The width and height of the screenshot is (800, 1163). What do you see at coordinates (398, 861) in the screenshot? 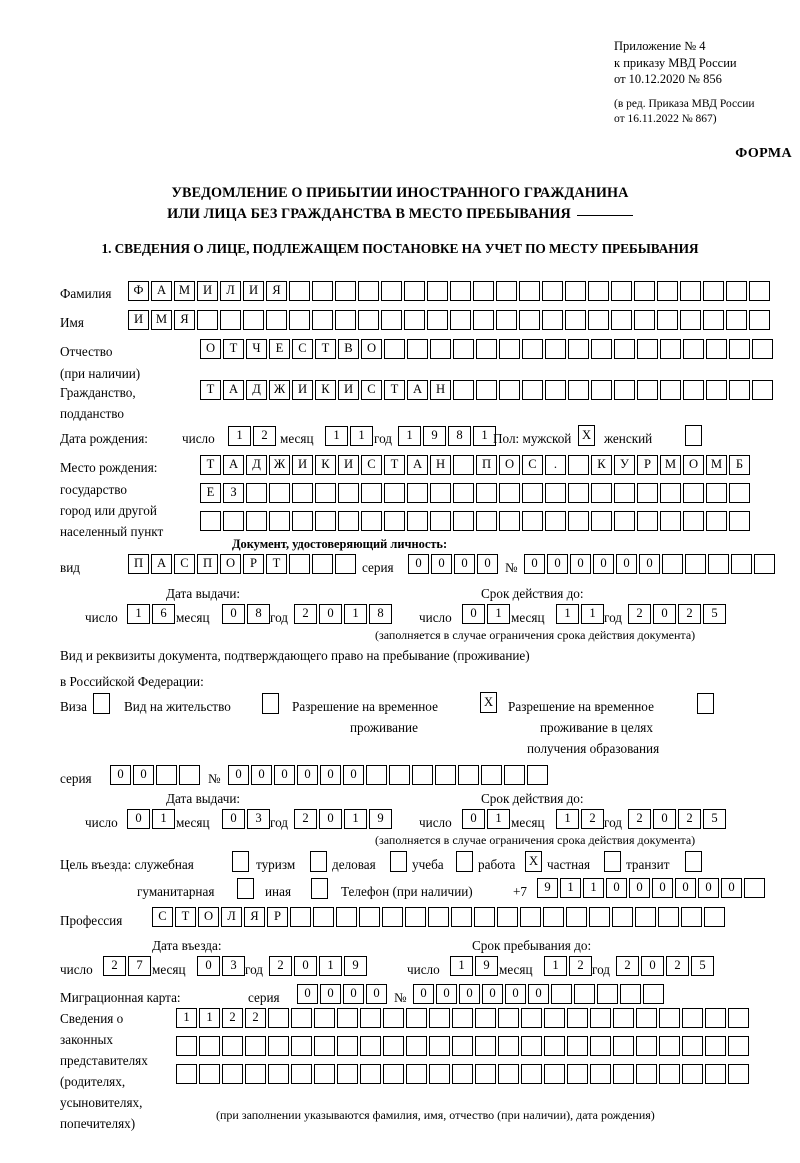
I see `purpose-business-checkbox` at bounding box center [398, 861].